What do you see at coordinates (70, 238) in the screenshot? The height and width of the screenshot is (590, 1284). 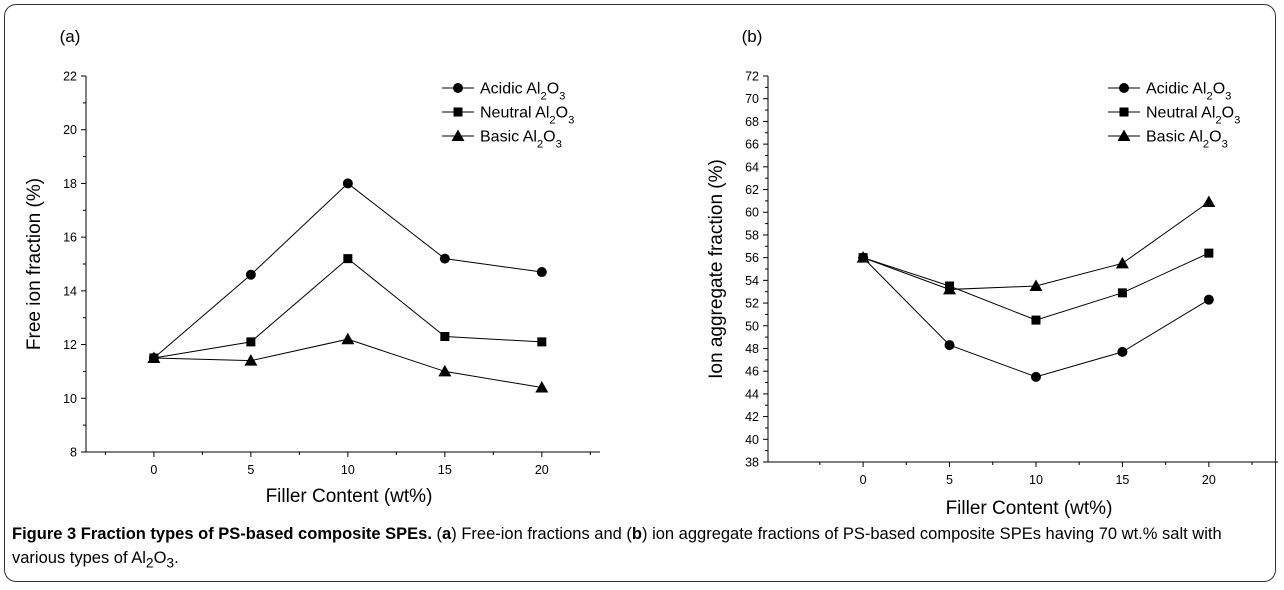 I see `y-tick-label: 16` at bounding box center [70, 238].